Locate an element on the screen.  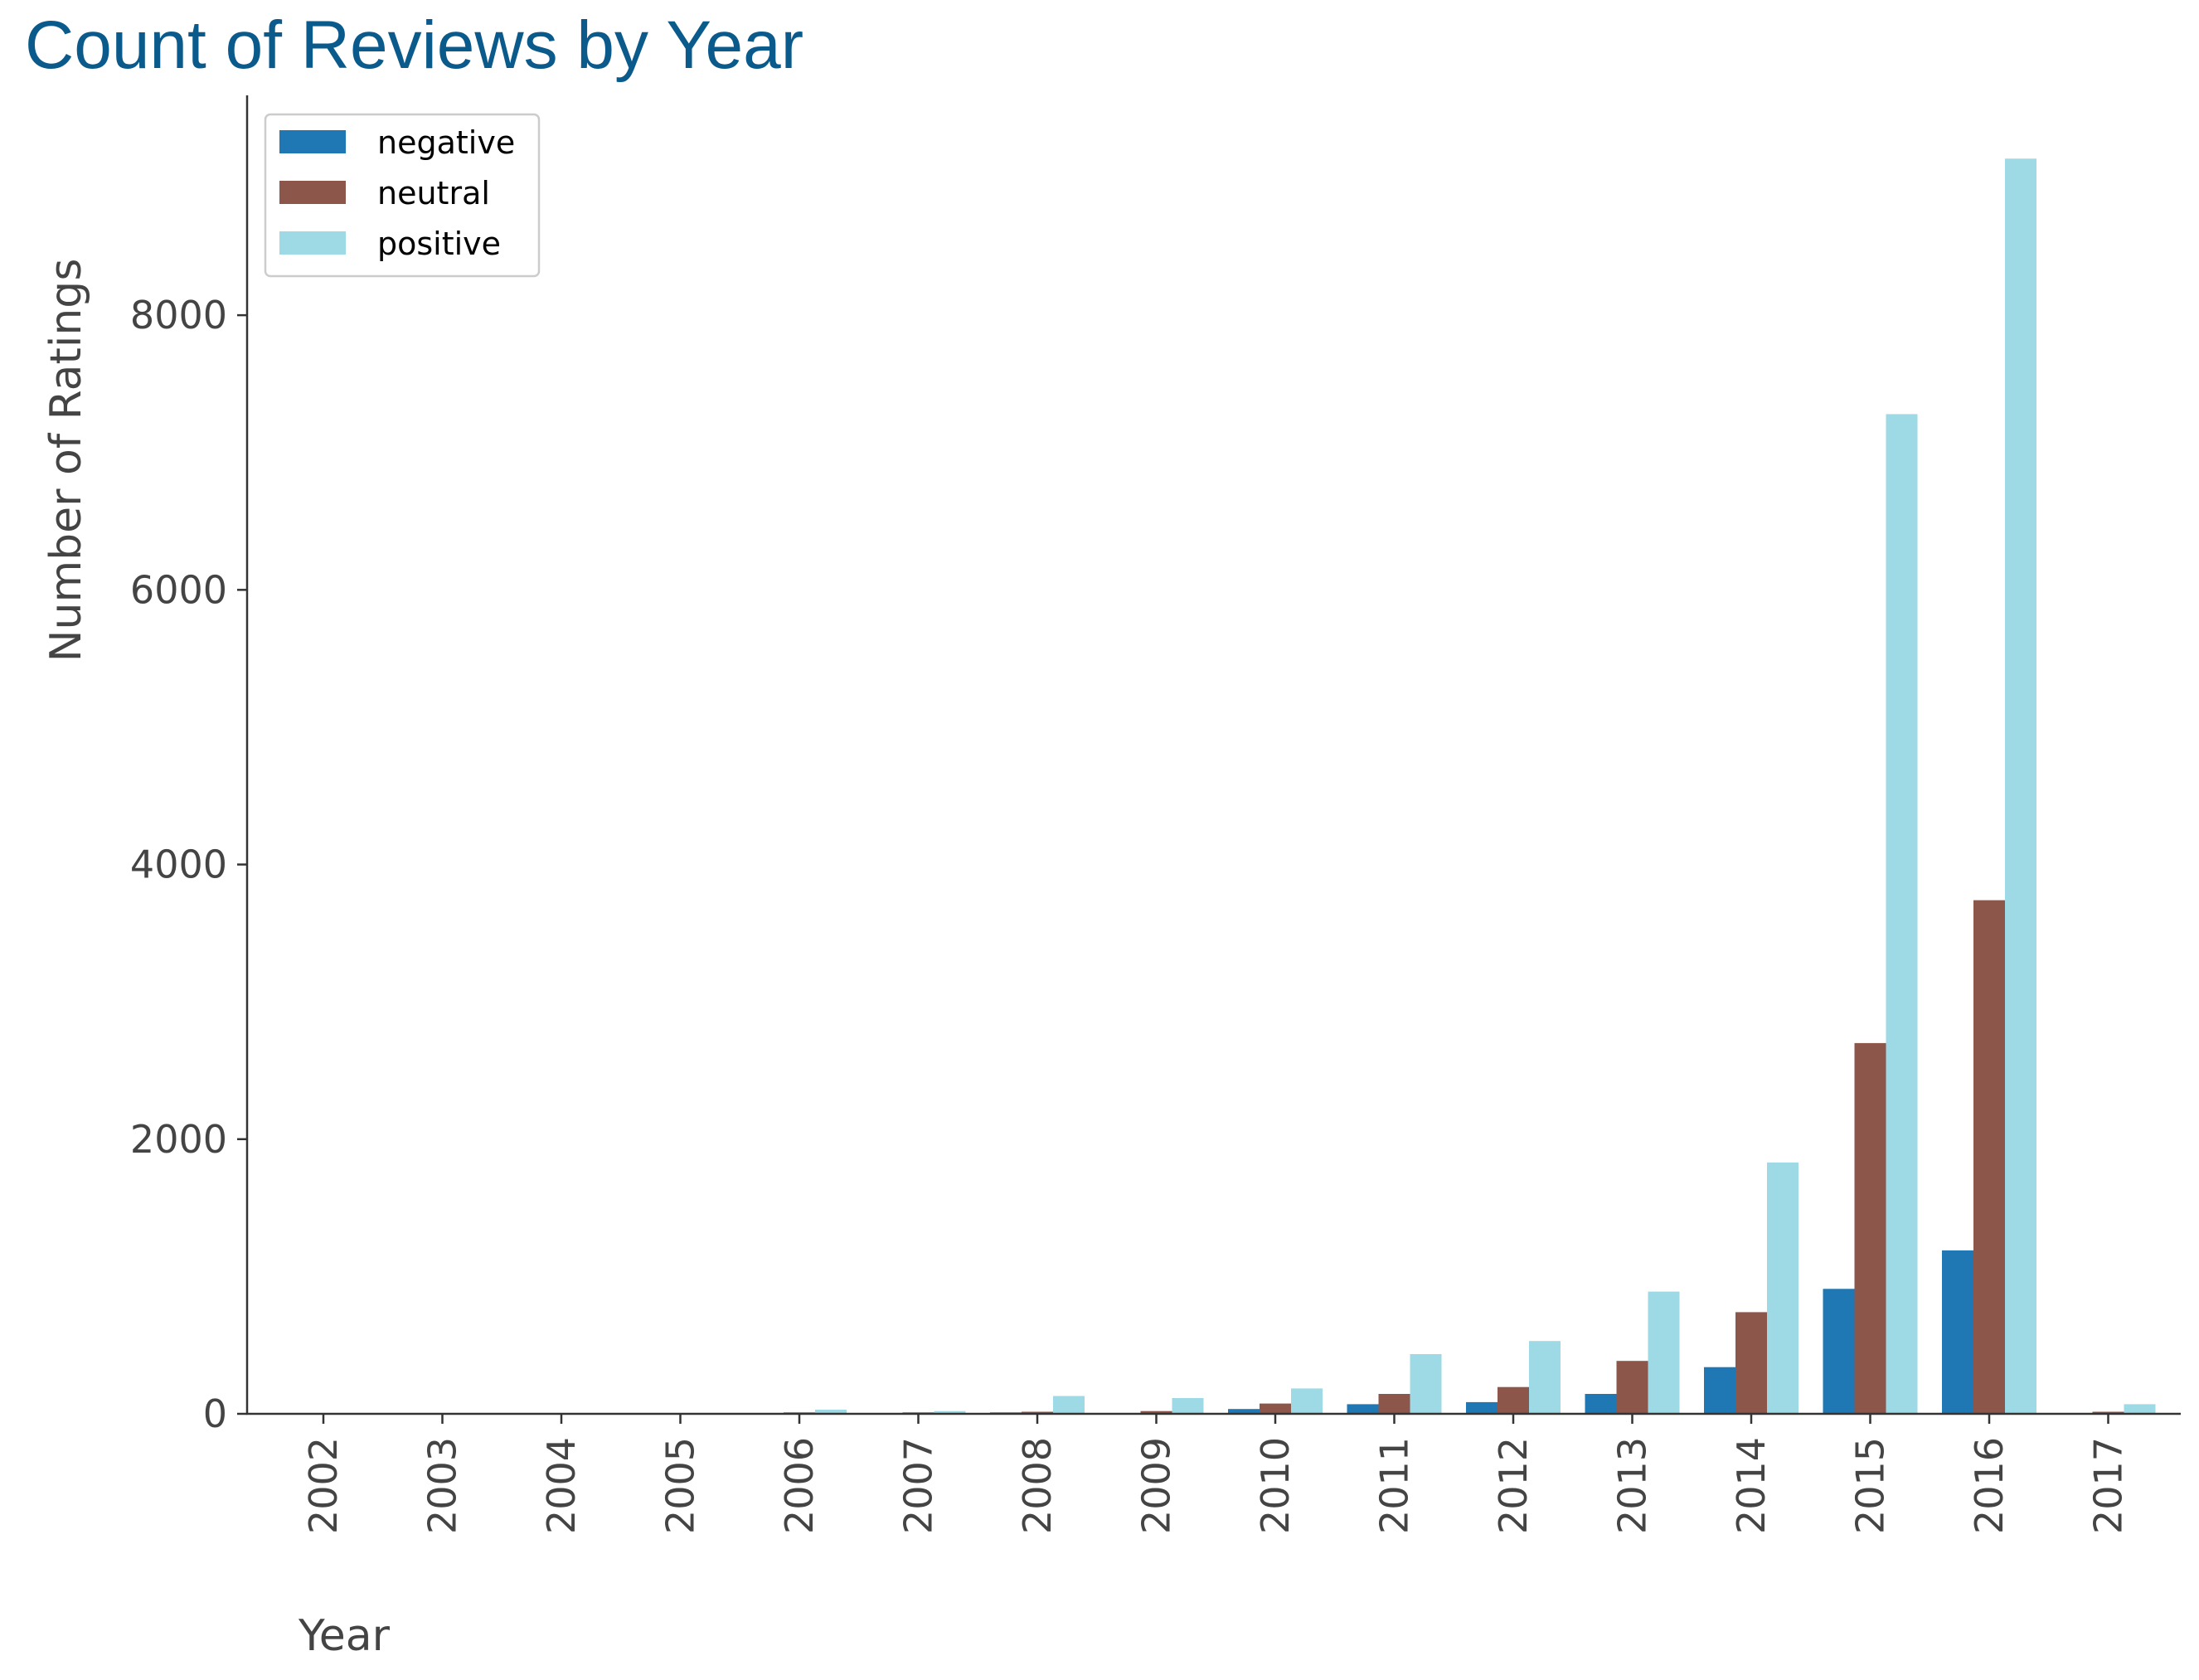
bar-positive-2015 is located at coordinates (1902, 914).